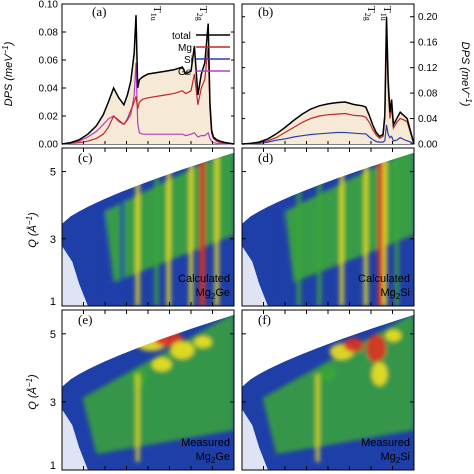  What do you see at coordinates (203, 457) in the screenshot?
I see `panel-e-caption-base: Mg` at bounding box center [203, 457].